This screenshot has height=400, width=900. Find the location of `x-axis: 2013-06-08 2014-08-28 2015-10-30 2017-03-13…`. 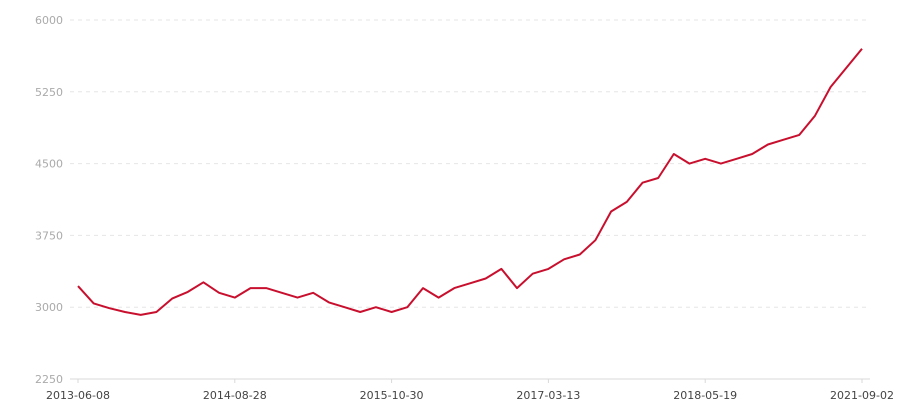

x-axis: 2013-06-08 2014-08-28 2015-10-30 2017-03-13… is located at coordinates (470, 389).